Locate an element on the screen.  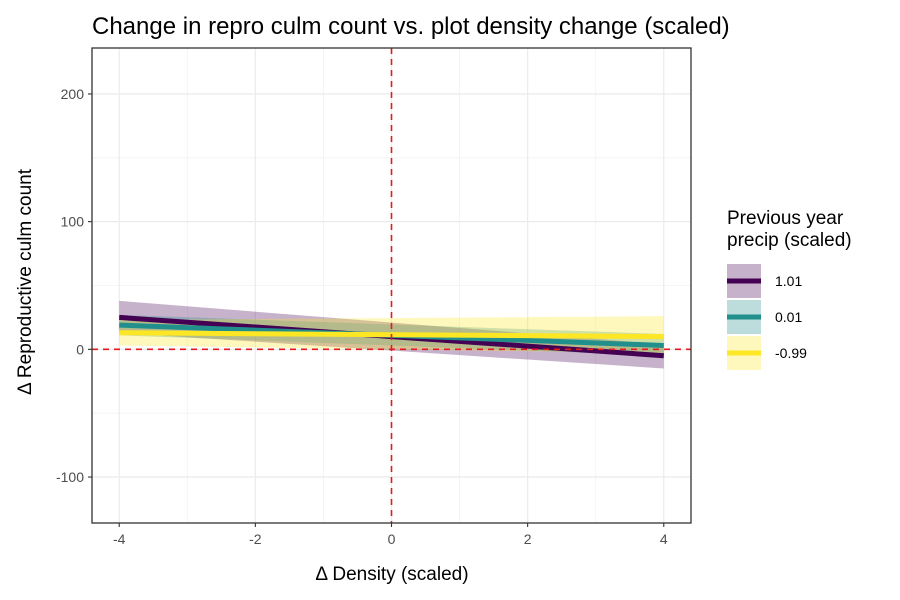
x-tick-label: 2 is located at coordinates (528, 539).